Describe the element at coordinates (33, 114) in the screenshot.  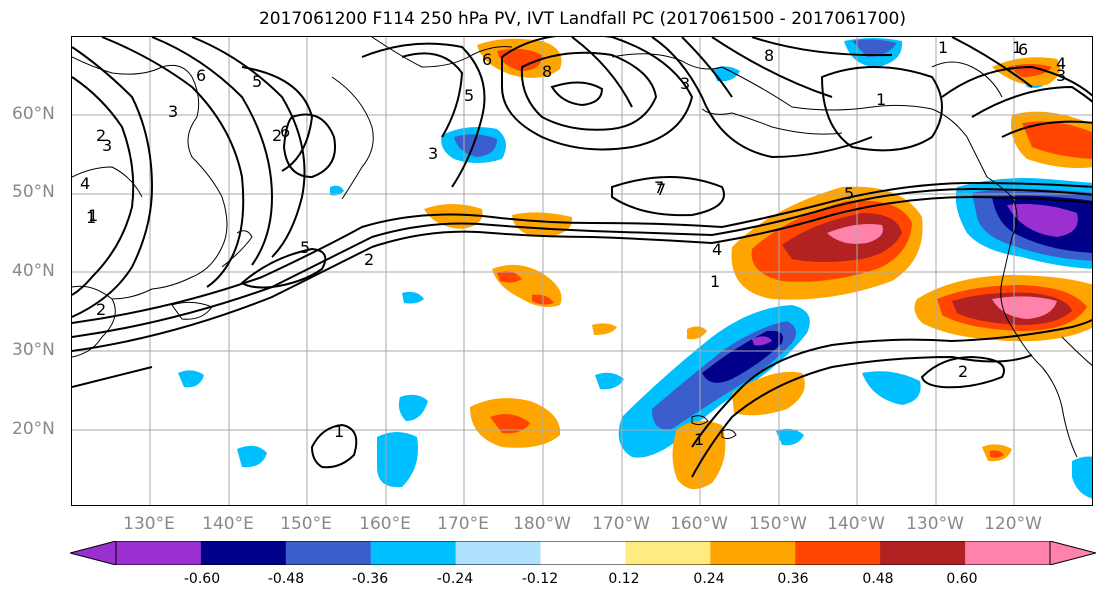
I see `lat-label-60: 60°N` at that location.